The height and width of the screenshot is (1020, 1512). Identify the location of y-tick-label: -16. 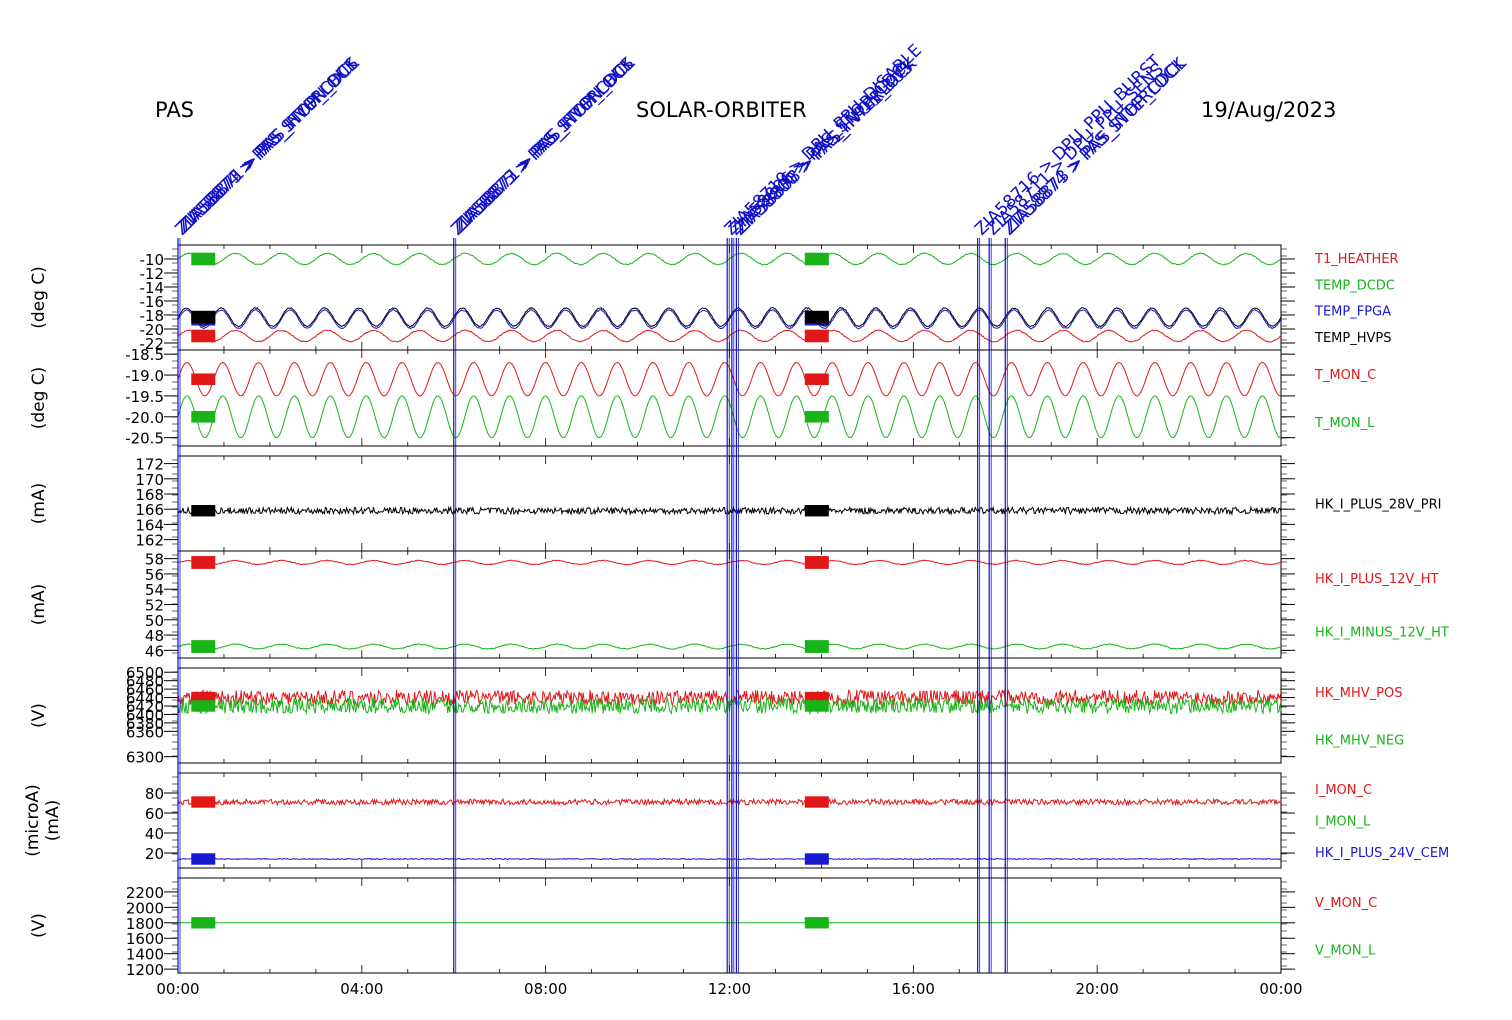
(152, 302).